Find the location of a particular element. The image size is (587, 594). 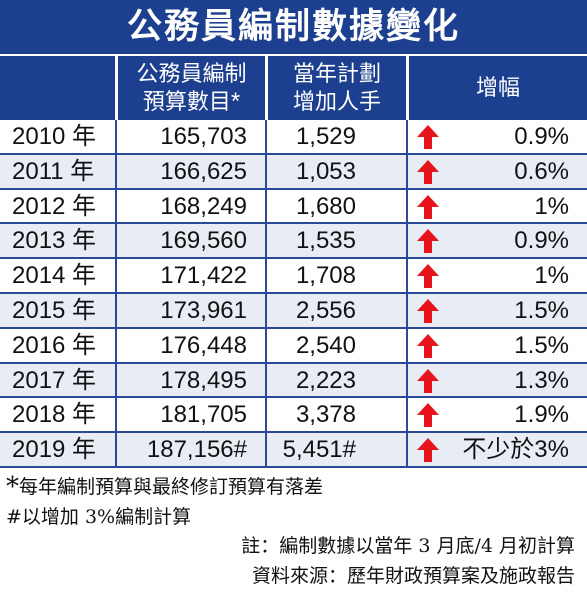

added-cell: 1,680 is located at coordinates (335, 206).